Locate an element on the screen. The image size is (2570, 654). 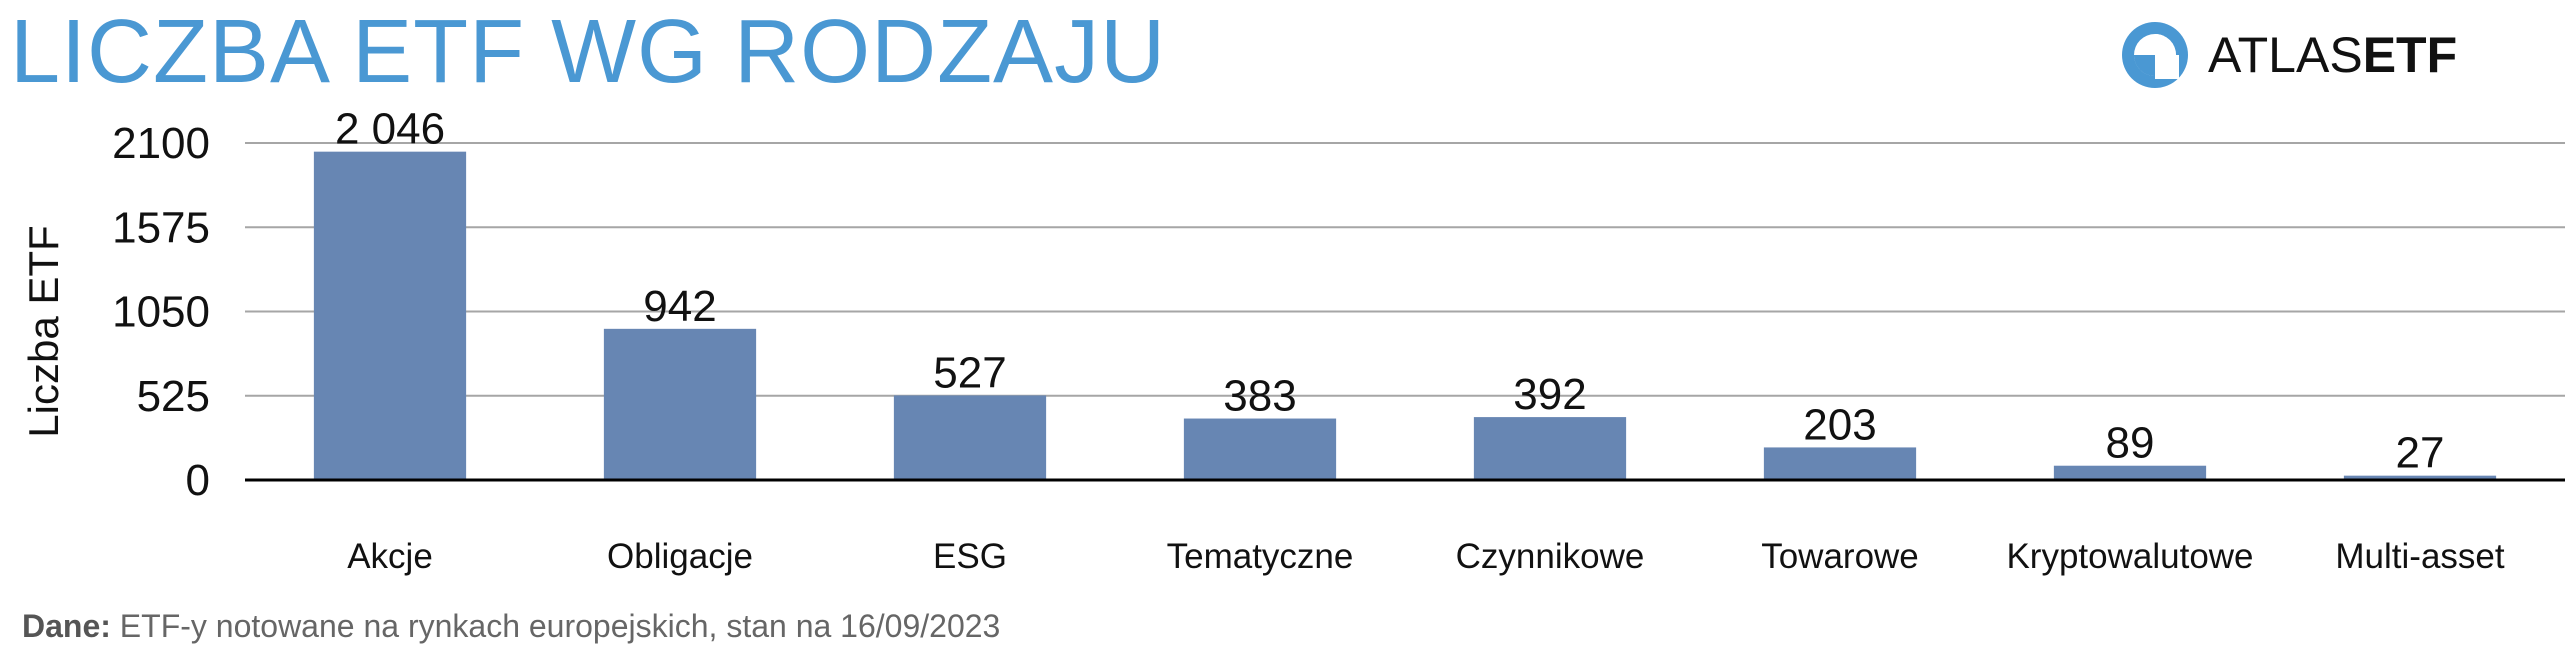
logo-text: ATLASETF is located at coordinates (2332, 55).